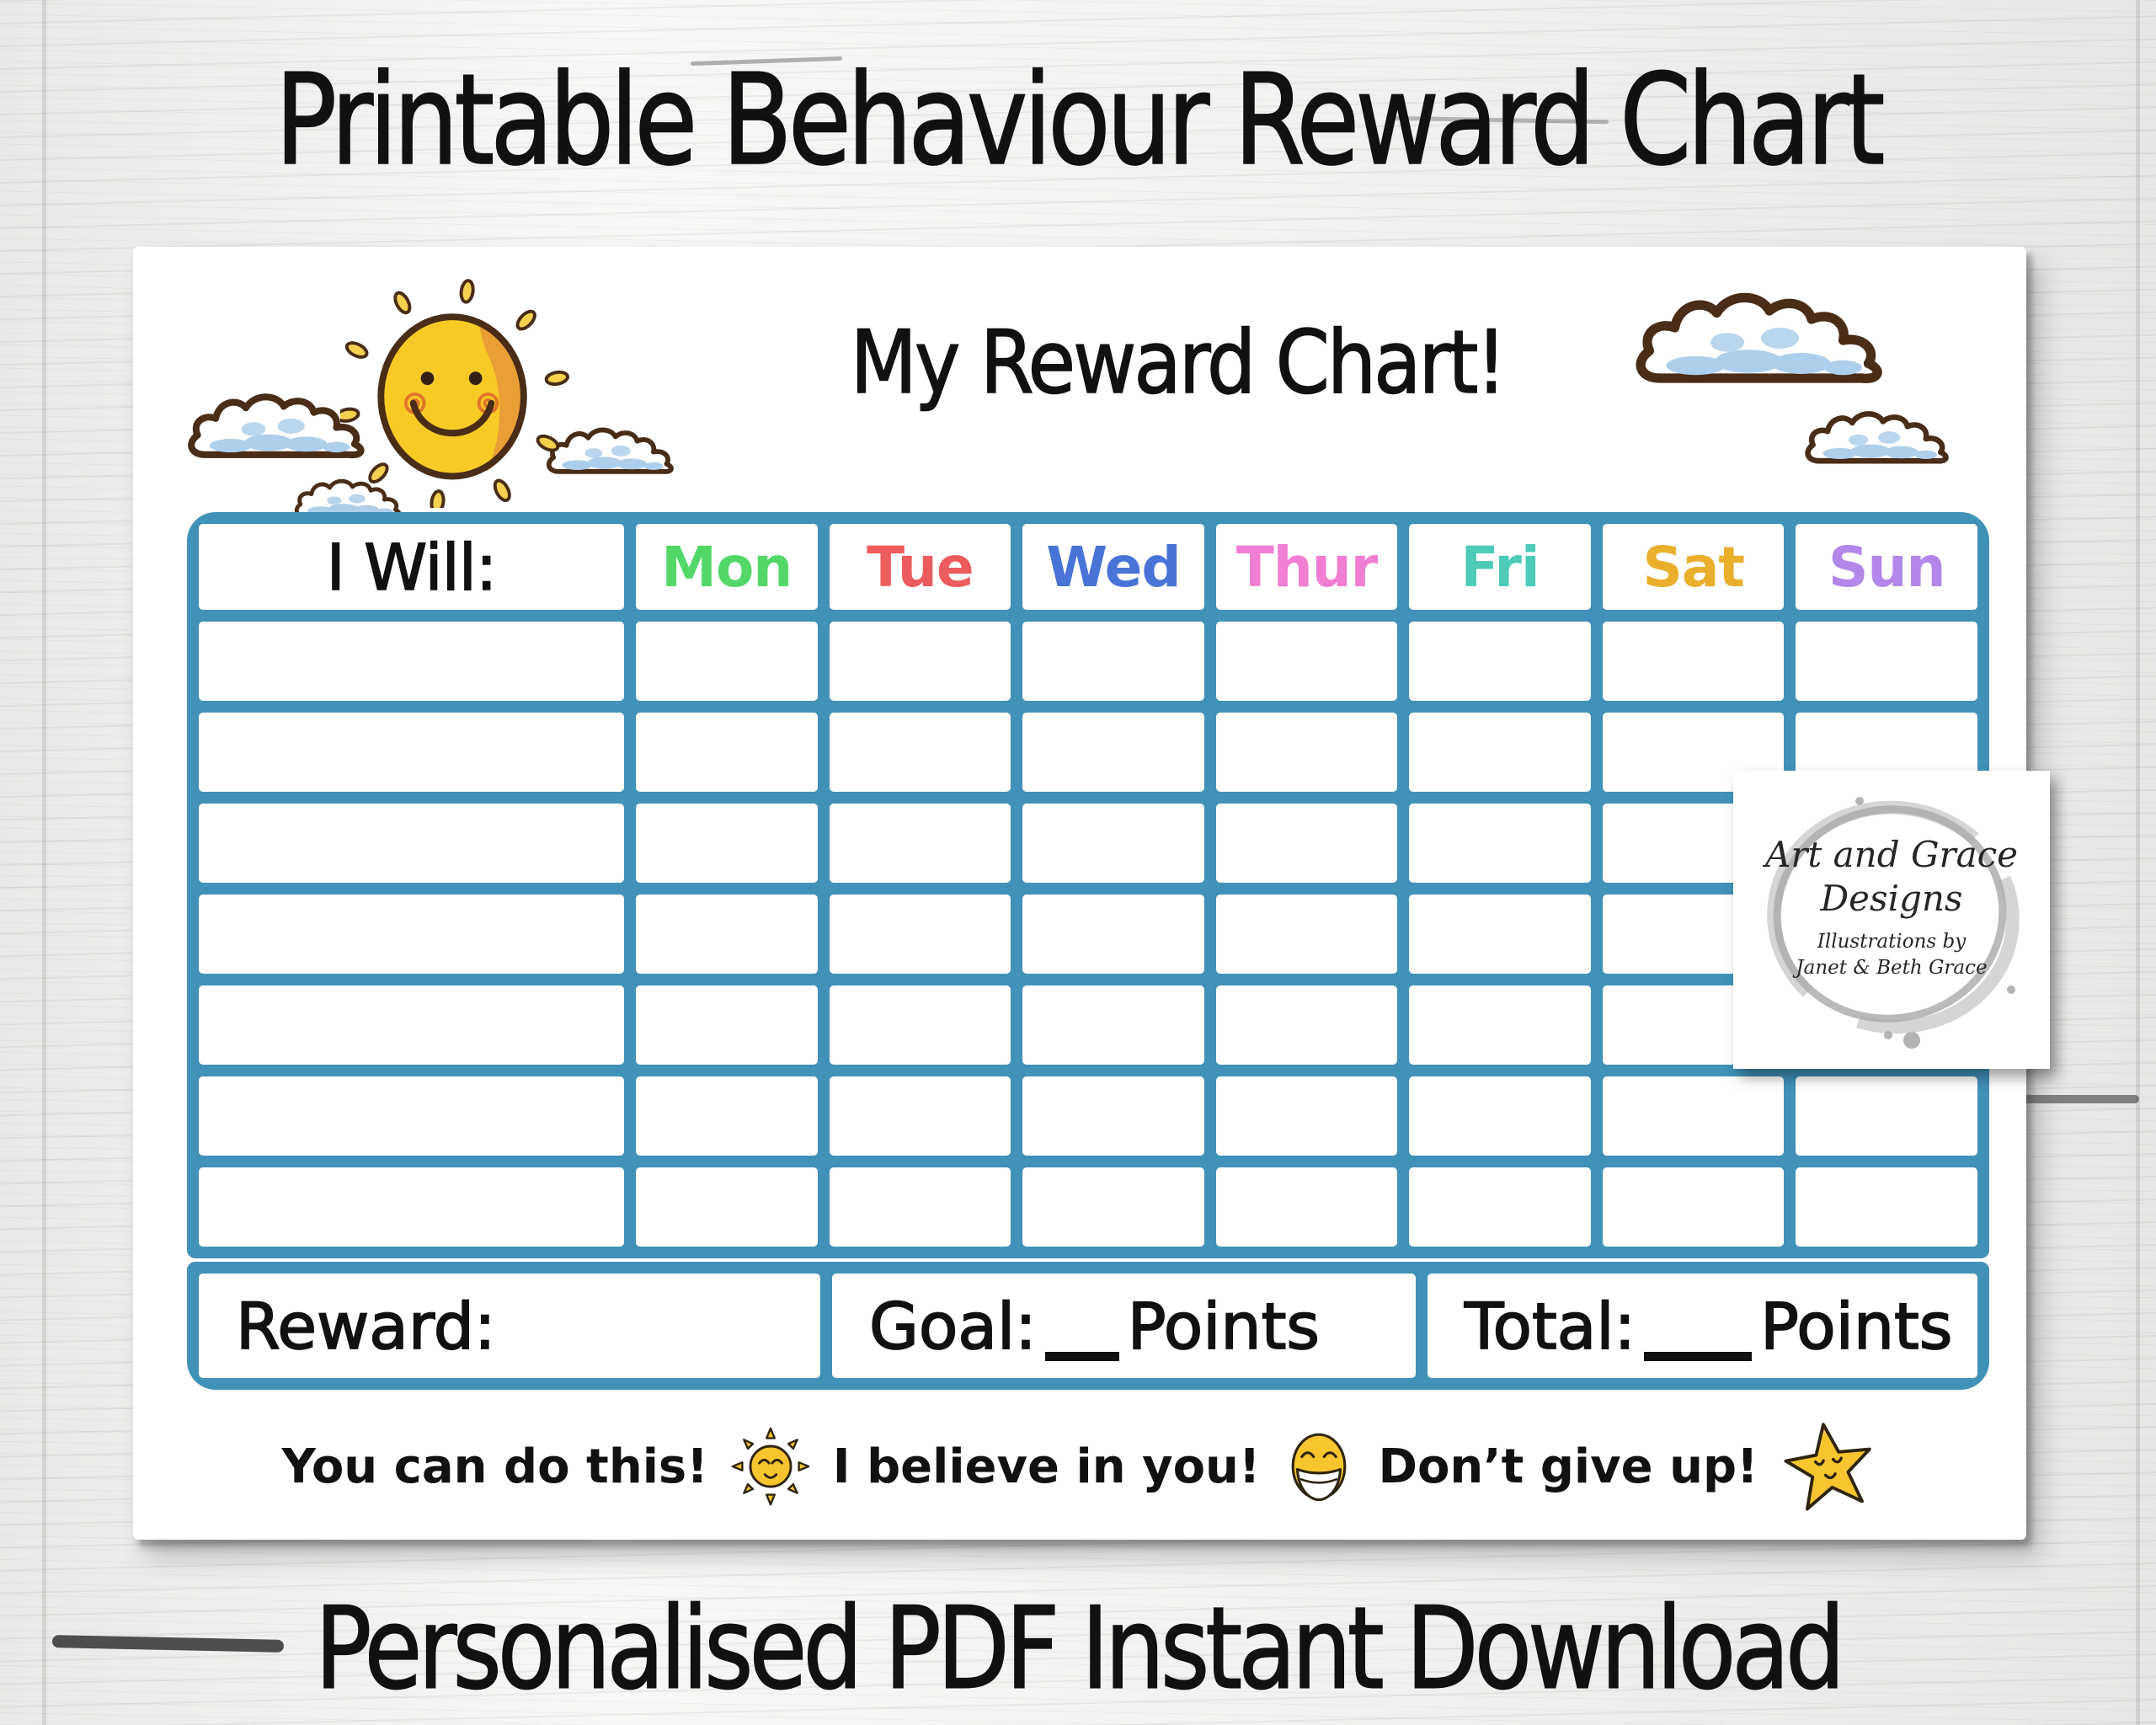  What do you see at coordinates (727, 567) in the screenshot?
I see `day-header-mon: Mon` at bounding box center [727, 567].